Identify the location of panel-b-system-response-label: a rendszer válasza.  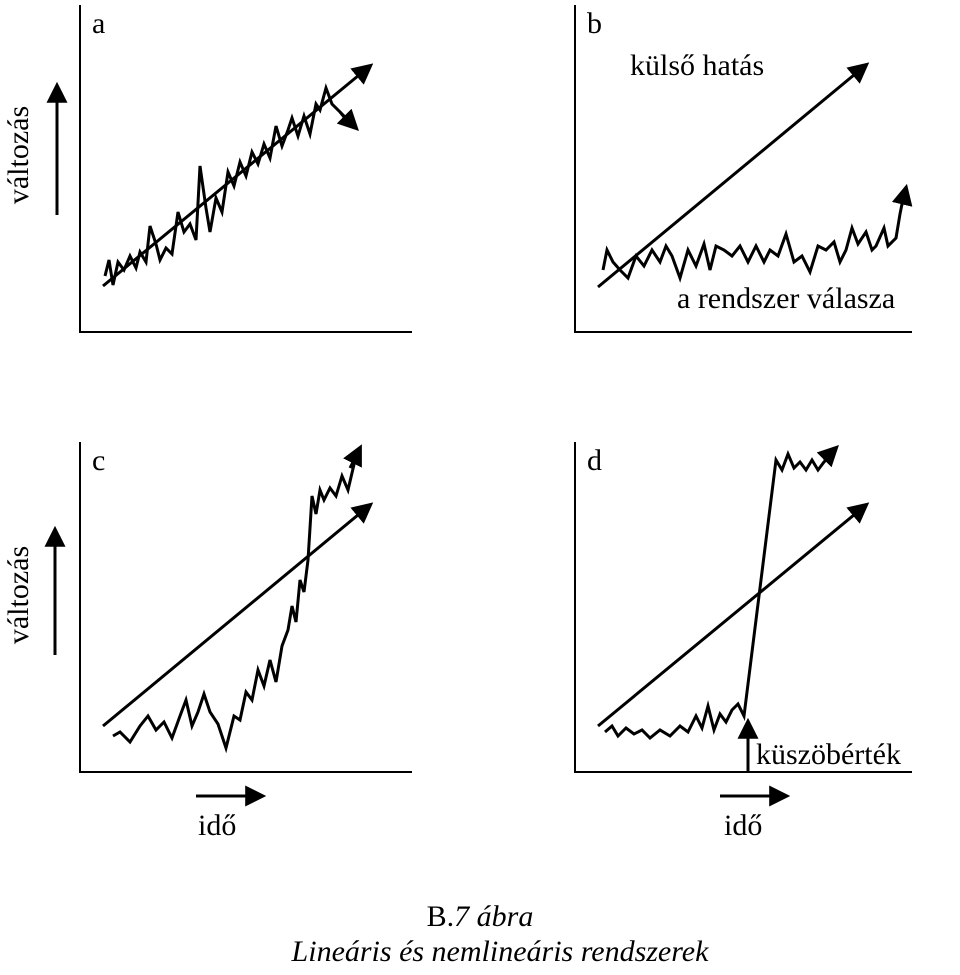
(786, 298).